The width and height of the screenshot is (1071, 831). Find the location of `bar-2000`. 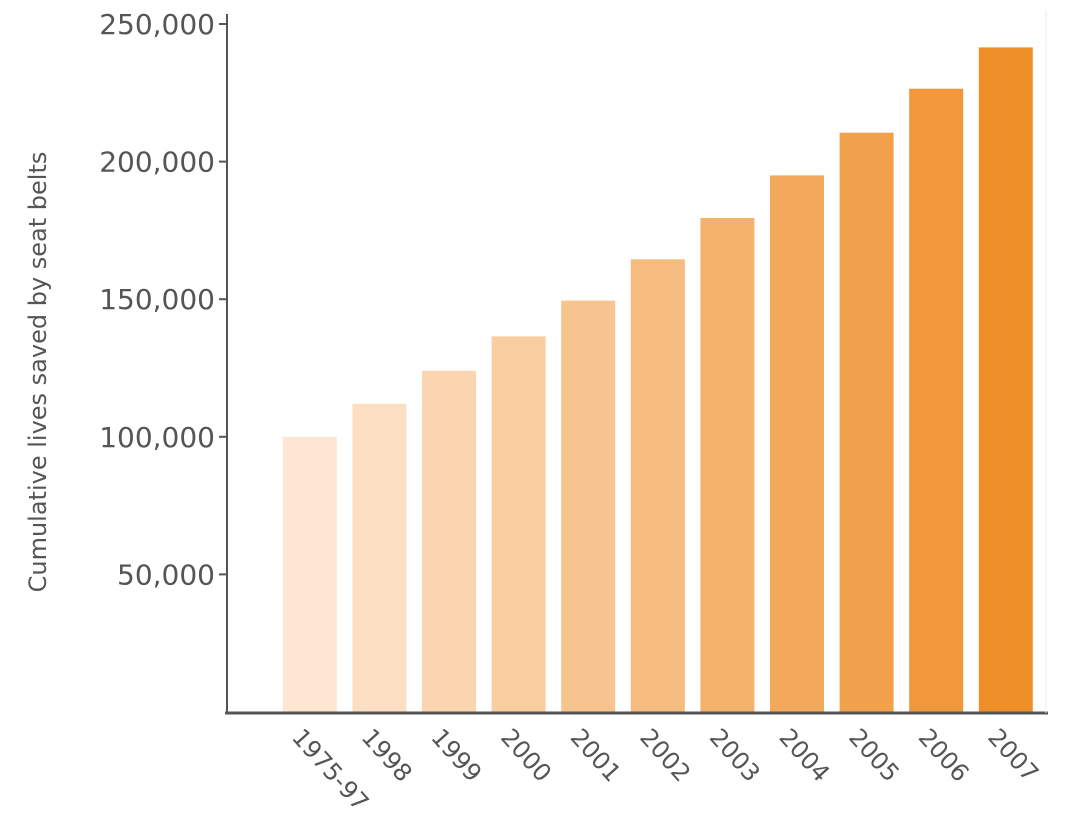

bar-2000 is located at coordinates (518, 524).